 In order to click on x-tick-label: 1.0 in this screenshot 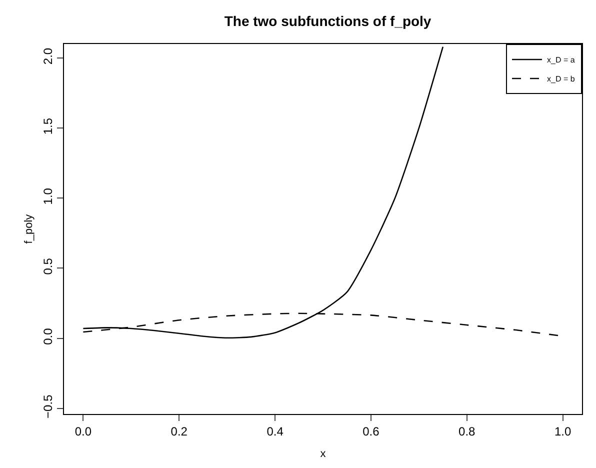, I will do `click(563, 431)`.